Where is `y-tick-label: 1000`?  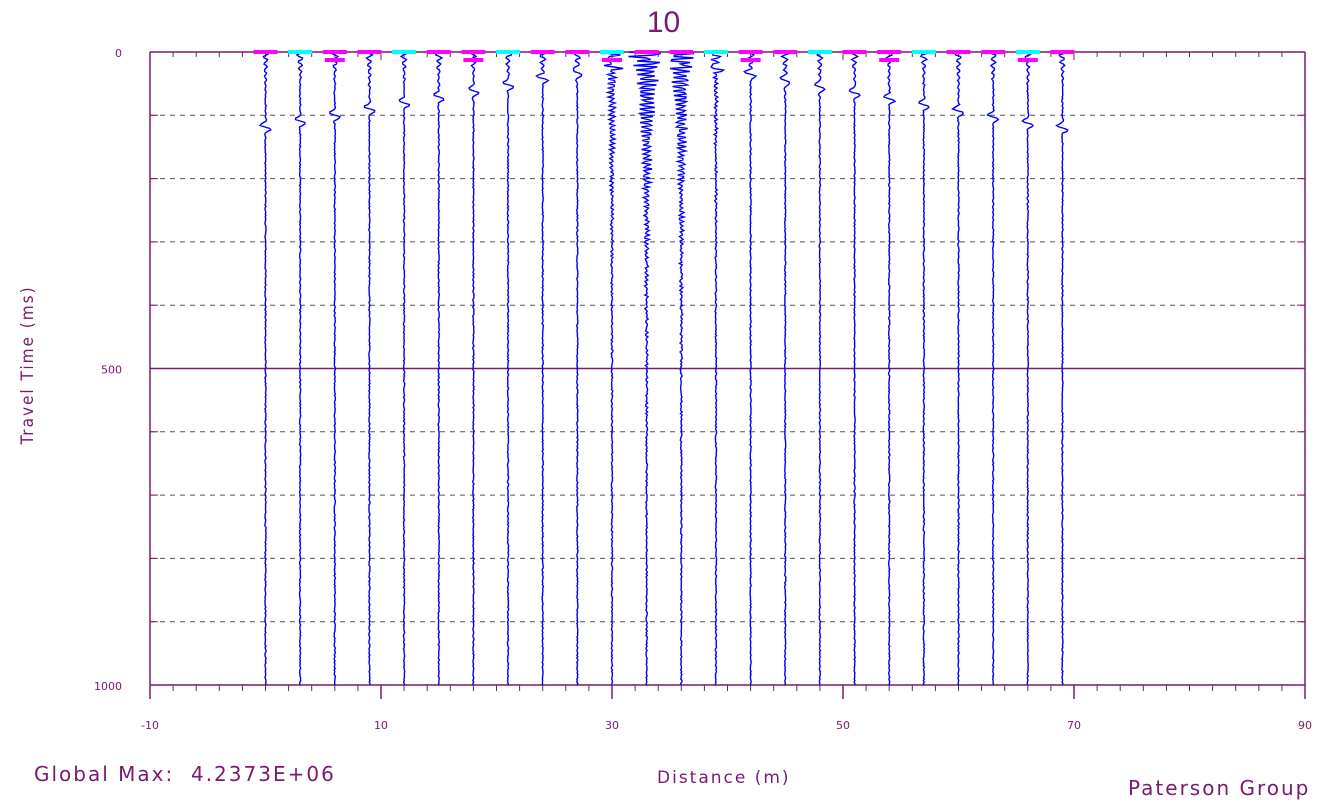 y-tick-label: 1000 is located at coordinates (108, 686).